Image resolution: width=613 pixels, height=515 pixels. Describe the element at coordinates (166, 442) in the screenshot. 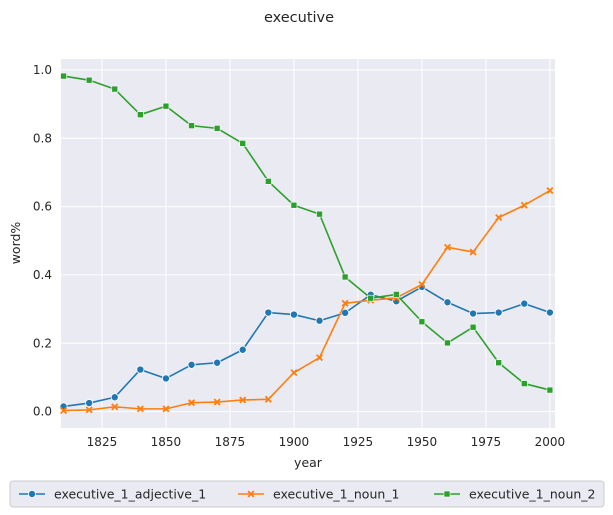

I see `x-tick-label: 1850` at that location.